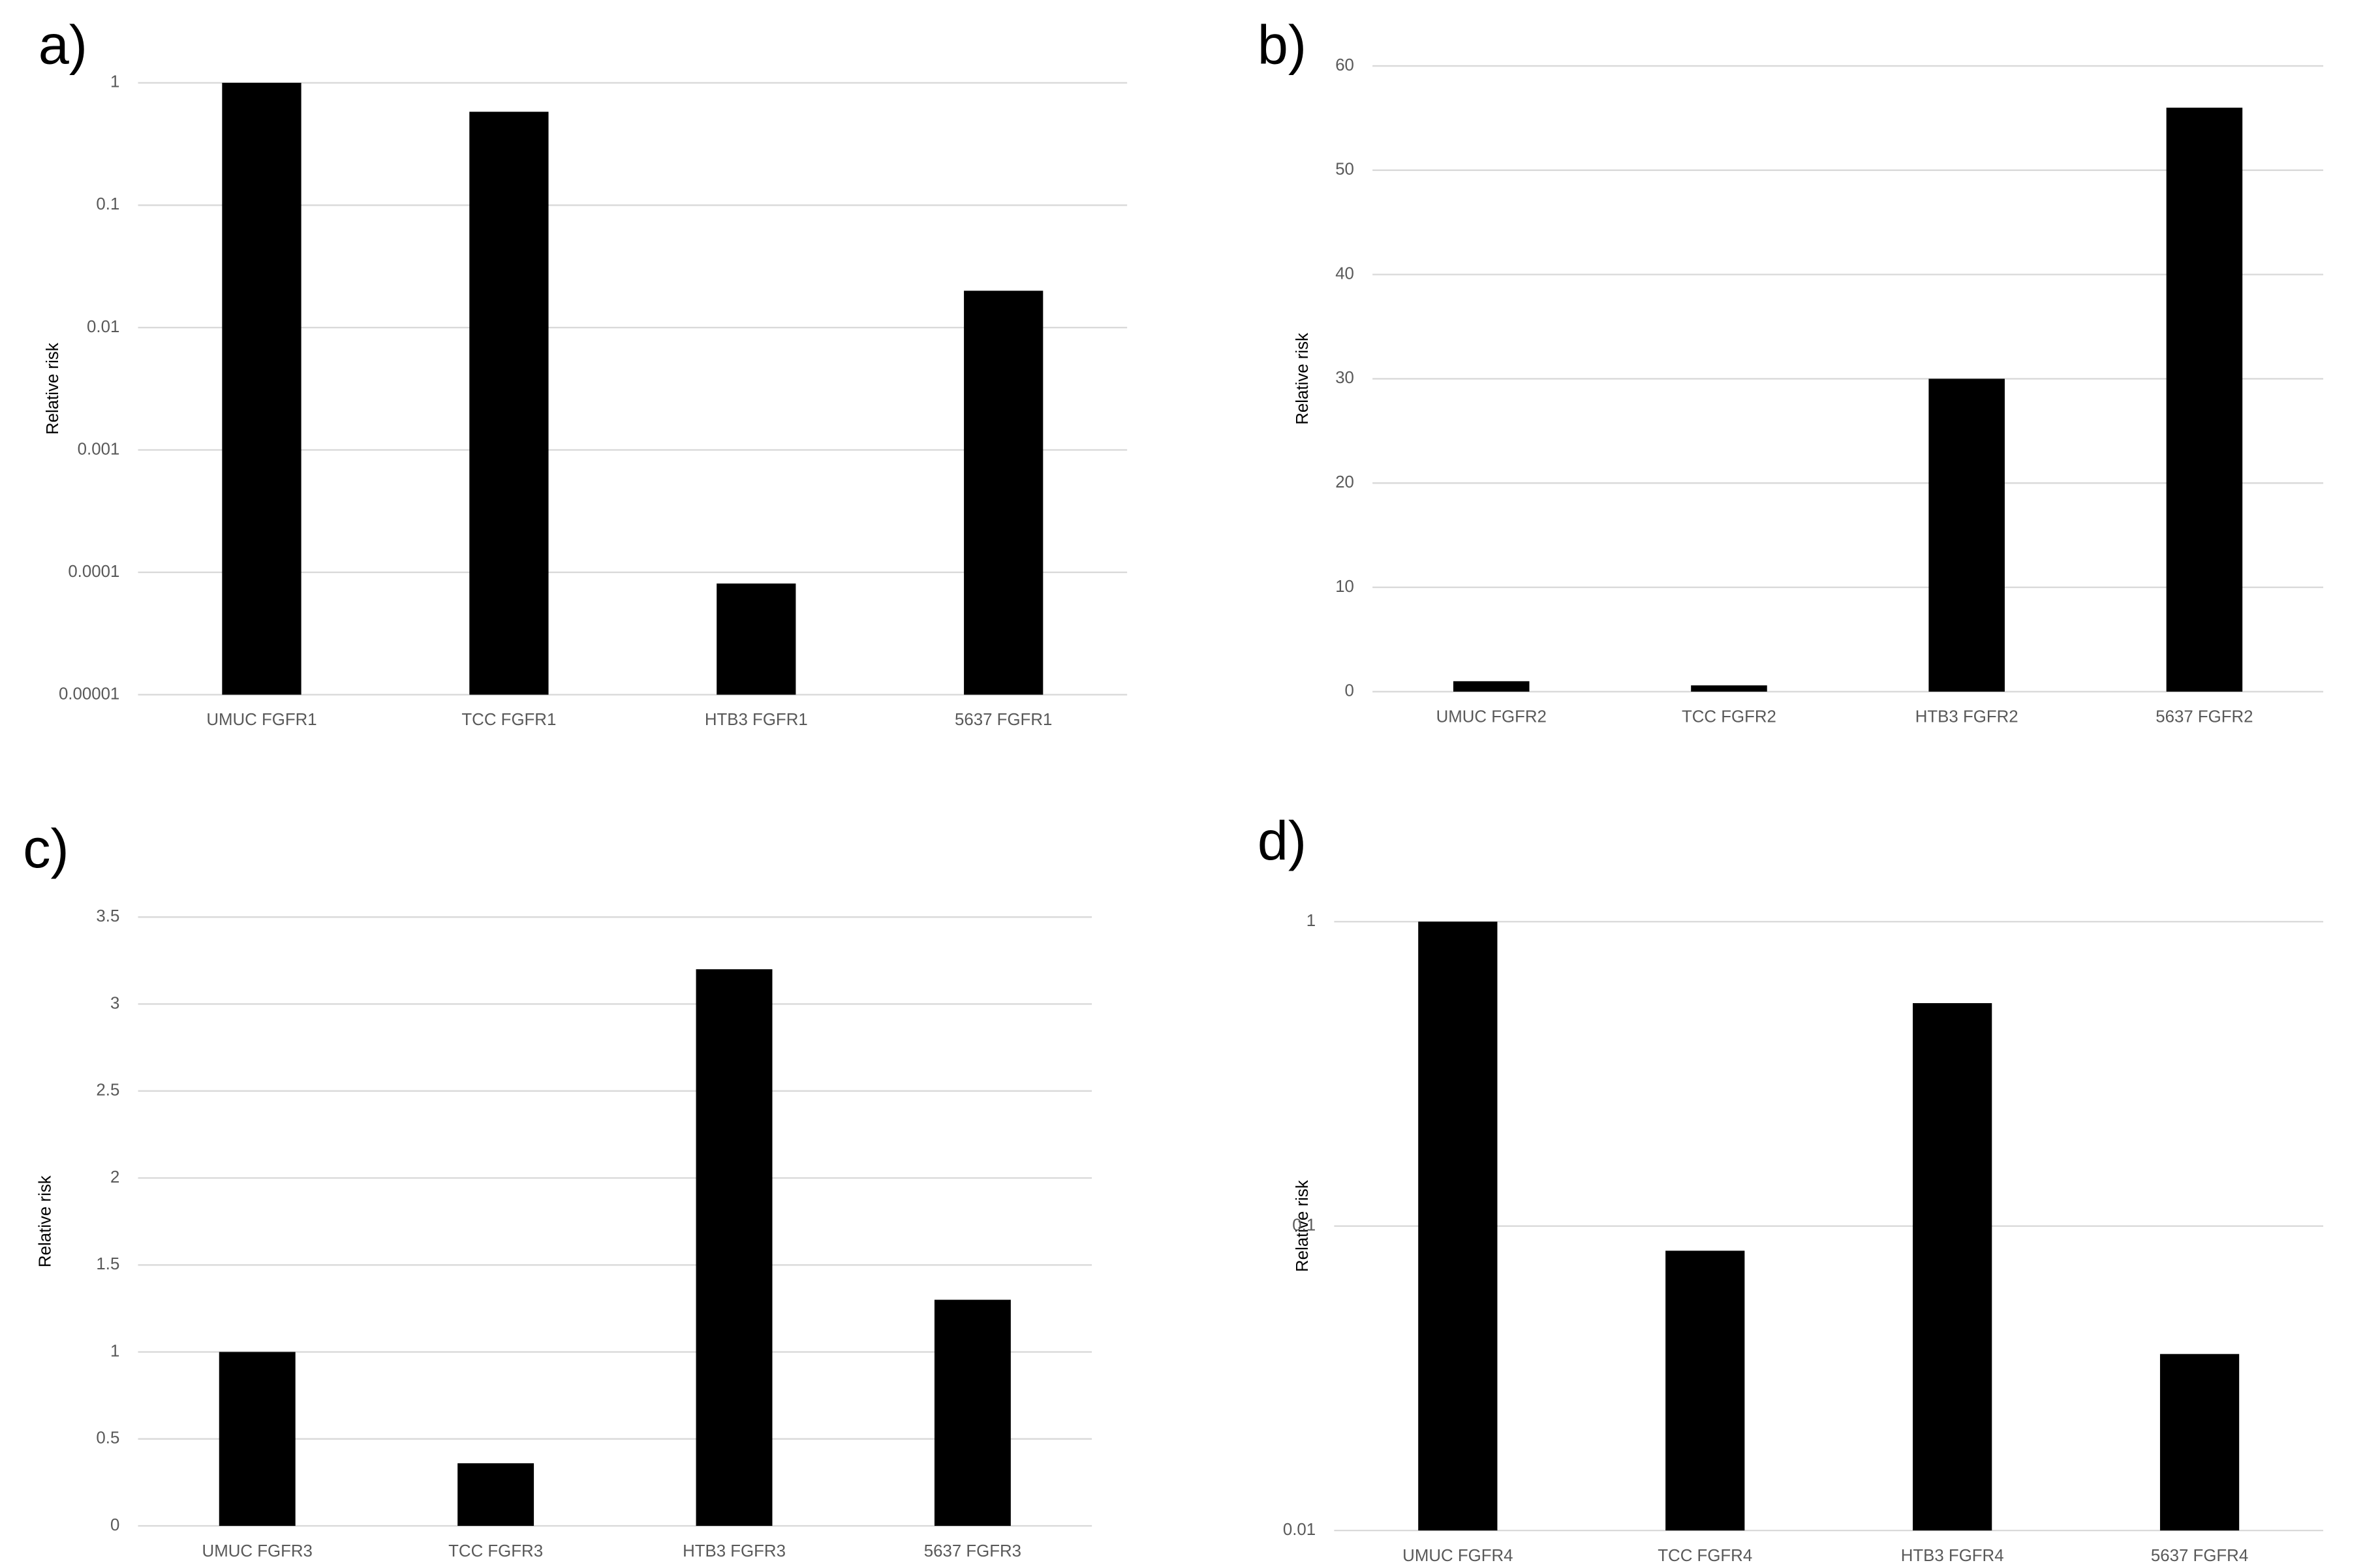 Image resolution: width=2380 pixels, height=1565 pixels. Describe the element at coordinates (1345, 378) in the screenshot. I see `y-tick-label: 30` at that location.